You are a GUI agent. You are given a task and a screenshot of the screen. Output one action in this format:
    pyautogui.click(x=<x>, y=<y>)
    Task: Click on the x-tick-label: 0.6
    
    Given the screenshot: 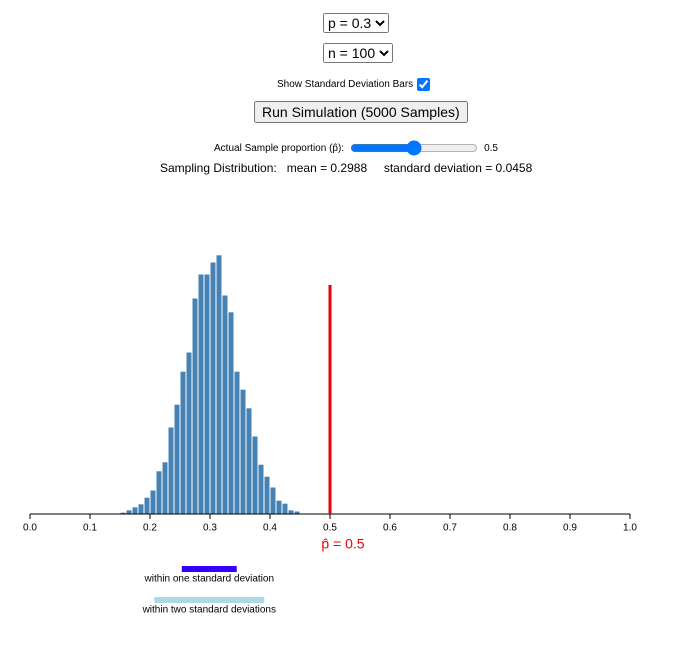 What is the action you would take?
    pyautogui.click(x=390, y=528)
    